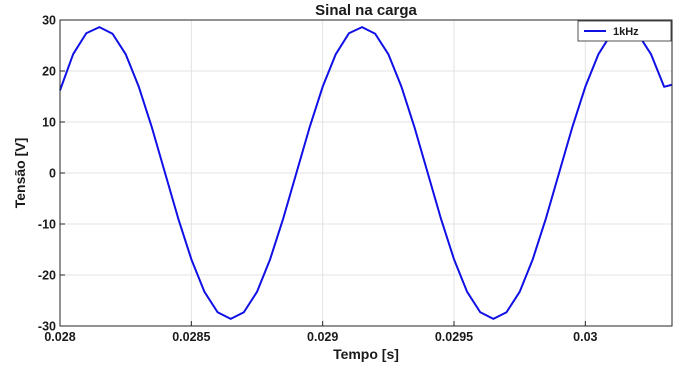  I want to click on y-tick-label: 20, so click(49, 72).